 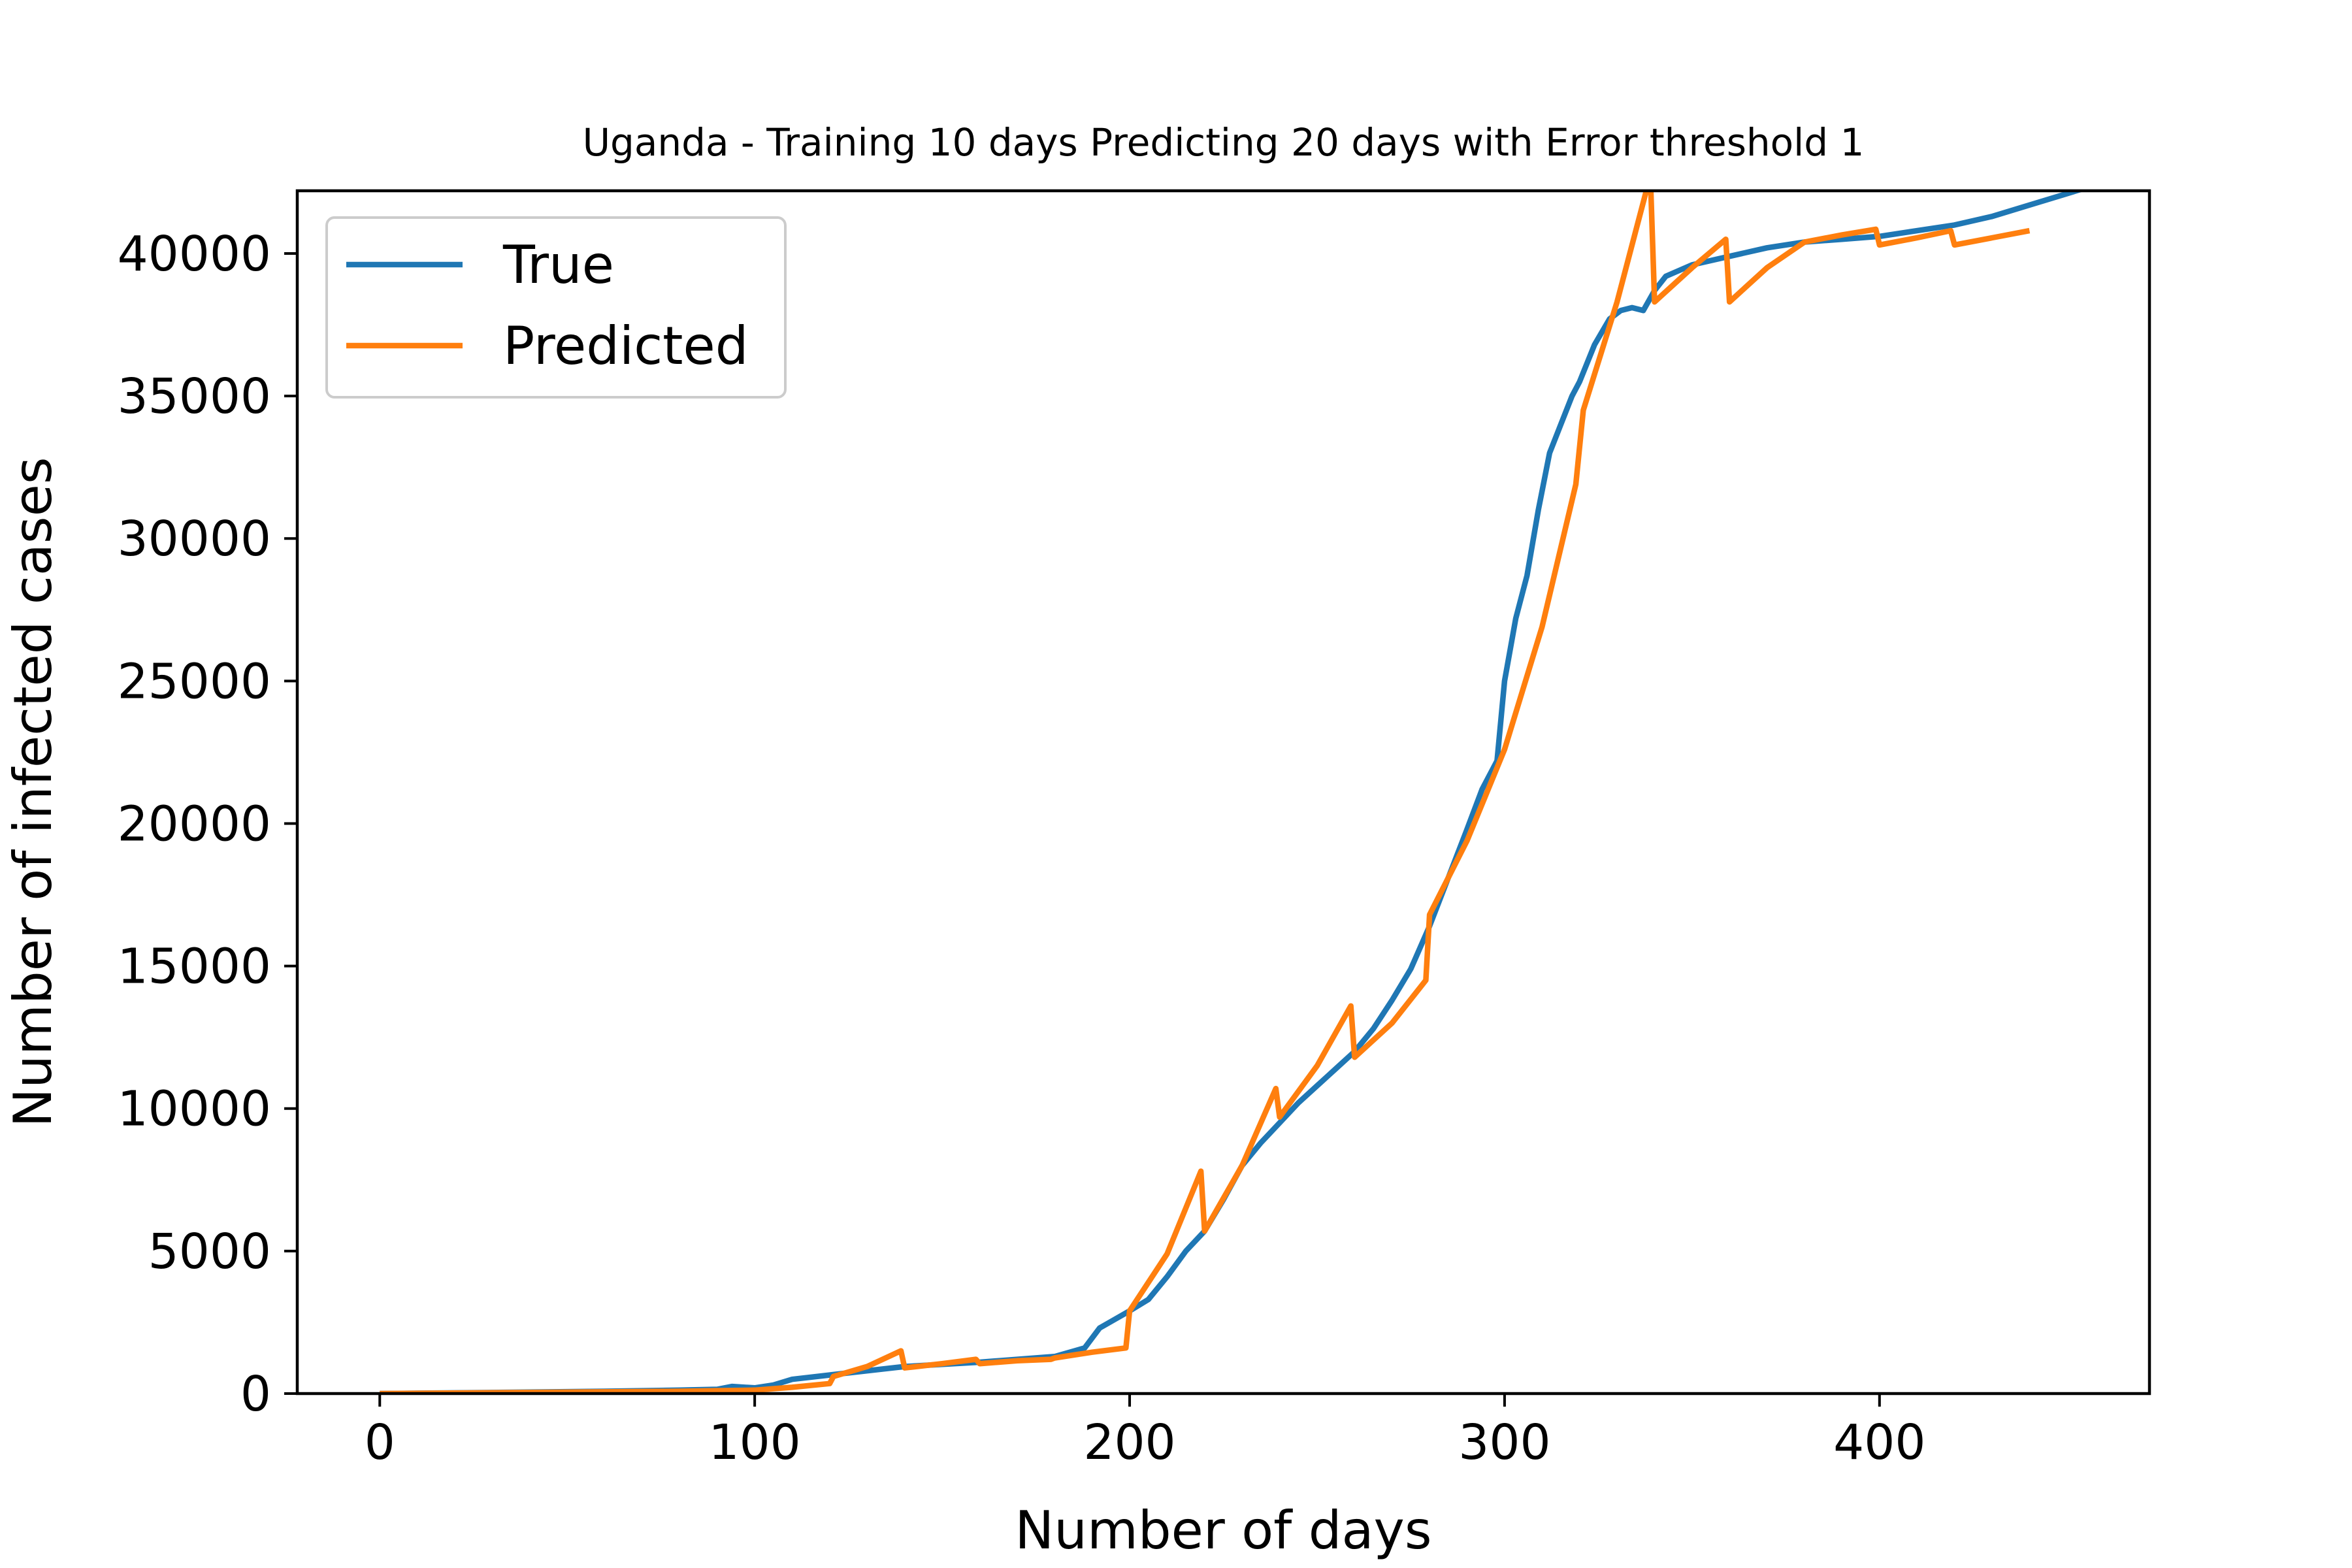 I want to click on x-tick-label: 0, so click(x=380, y=1442).